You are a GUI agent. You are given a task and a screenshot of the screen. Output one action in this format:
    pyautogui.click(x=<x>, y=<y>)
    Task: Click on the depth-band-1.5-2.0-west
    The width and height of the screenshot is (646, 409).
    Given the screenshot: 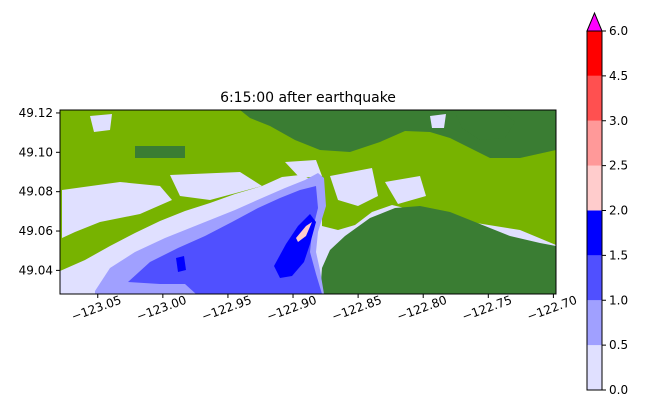 What is the action you would take?
    pyautogui.click(x=181, y=264)
    